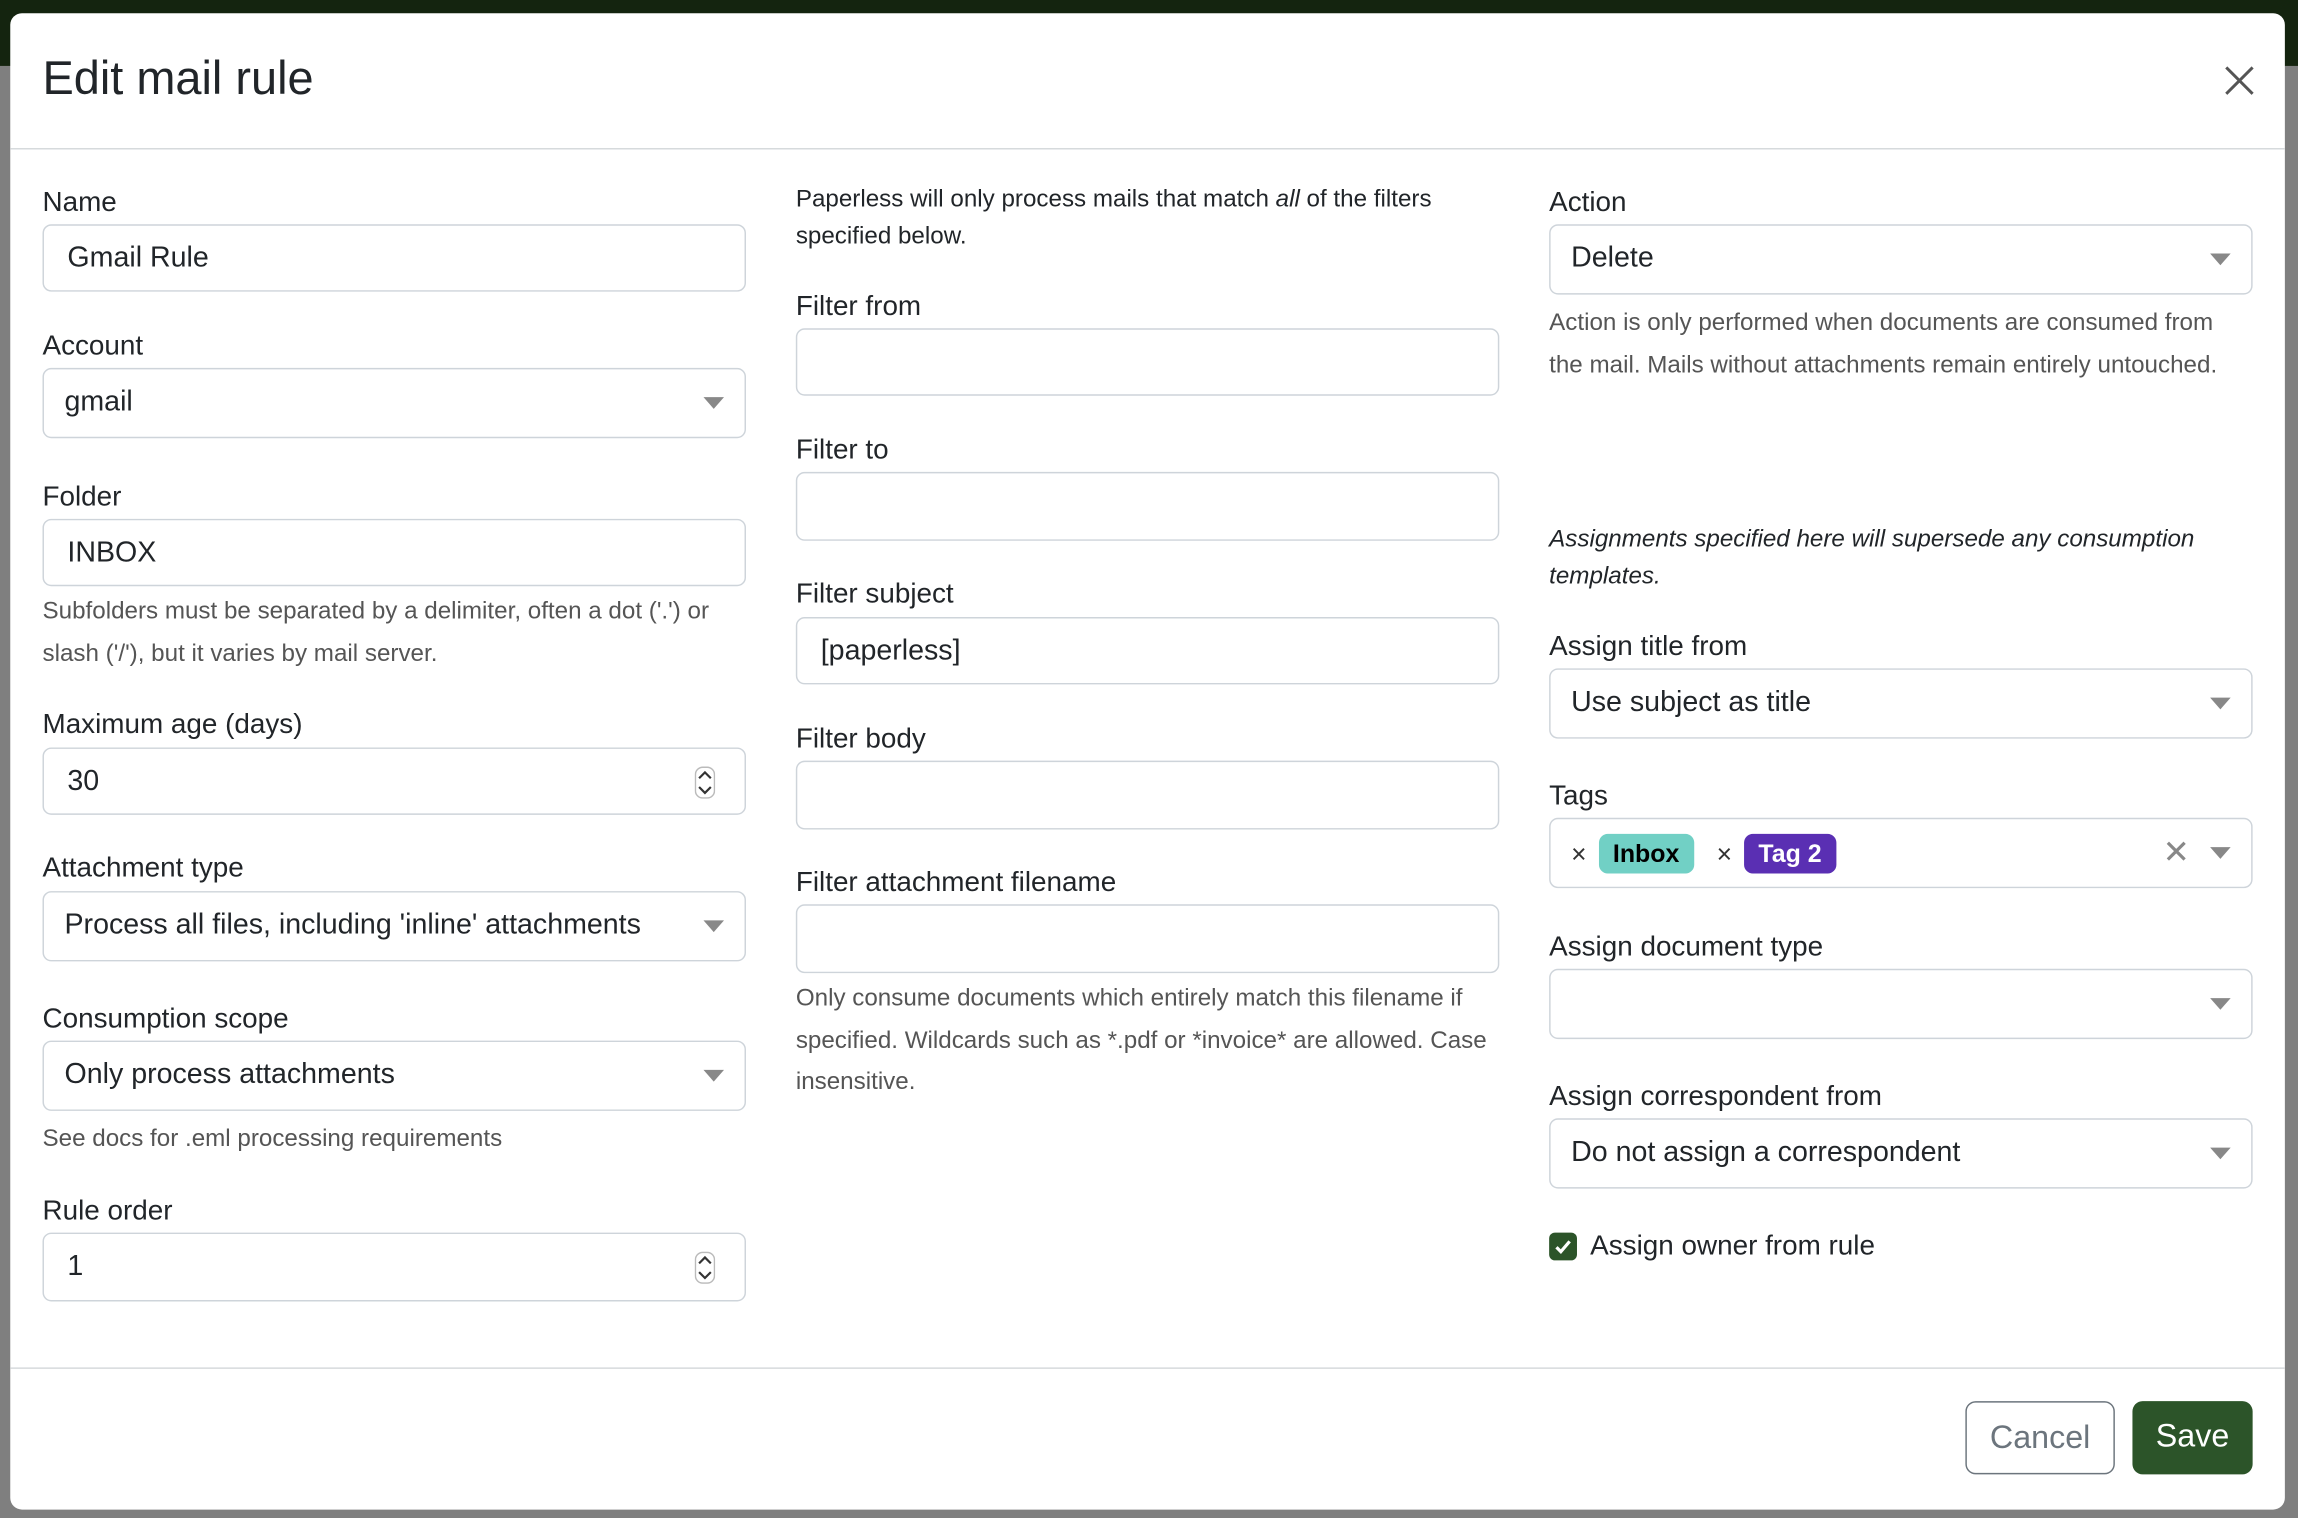 The width and height of the screenshot is (2298, 1518). I want to click on filter-body-label: Filter body, so click(860, 739).